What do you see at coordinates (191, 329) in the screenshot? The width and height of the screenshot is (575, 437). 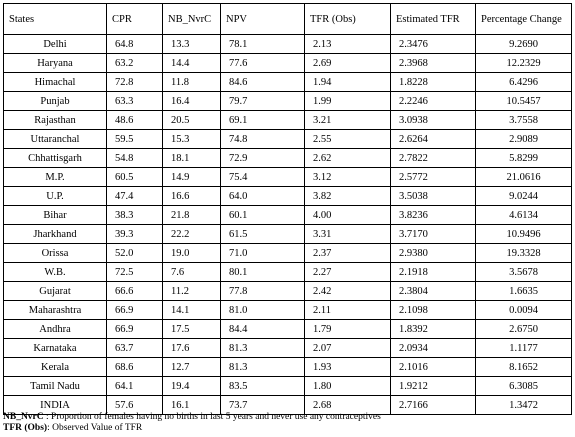 I see `cell-nb-nvrc: 17.5` at bounding box center [191, 329].